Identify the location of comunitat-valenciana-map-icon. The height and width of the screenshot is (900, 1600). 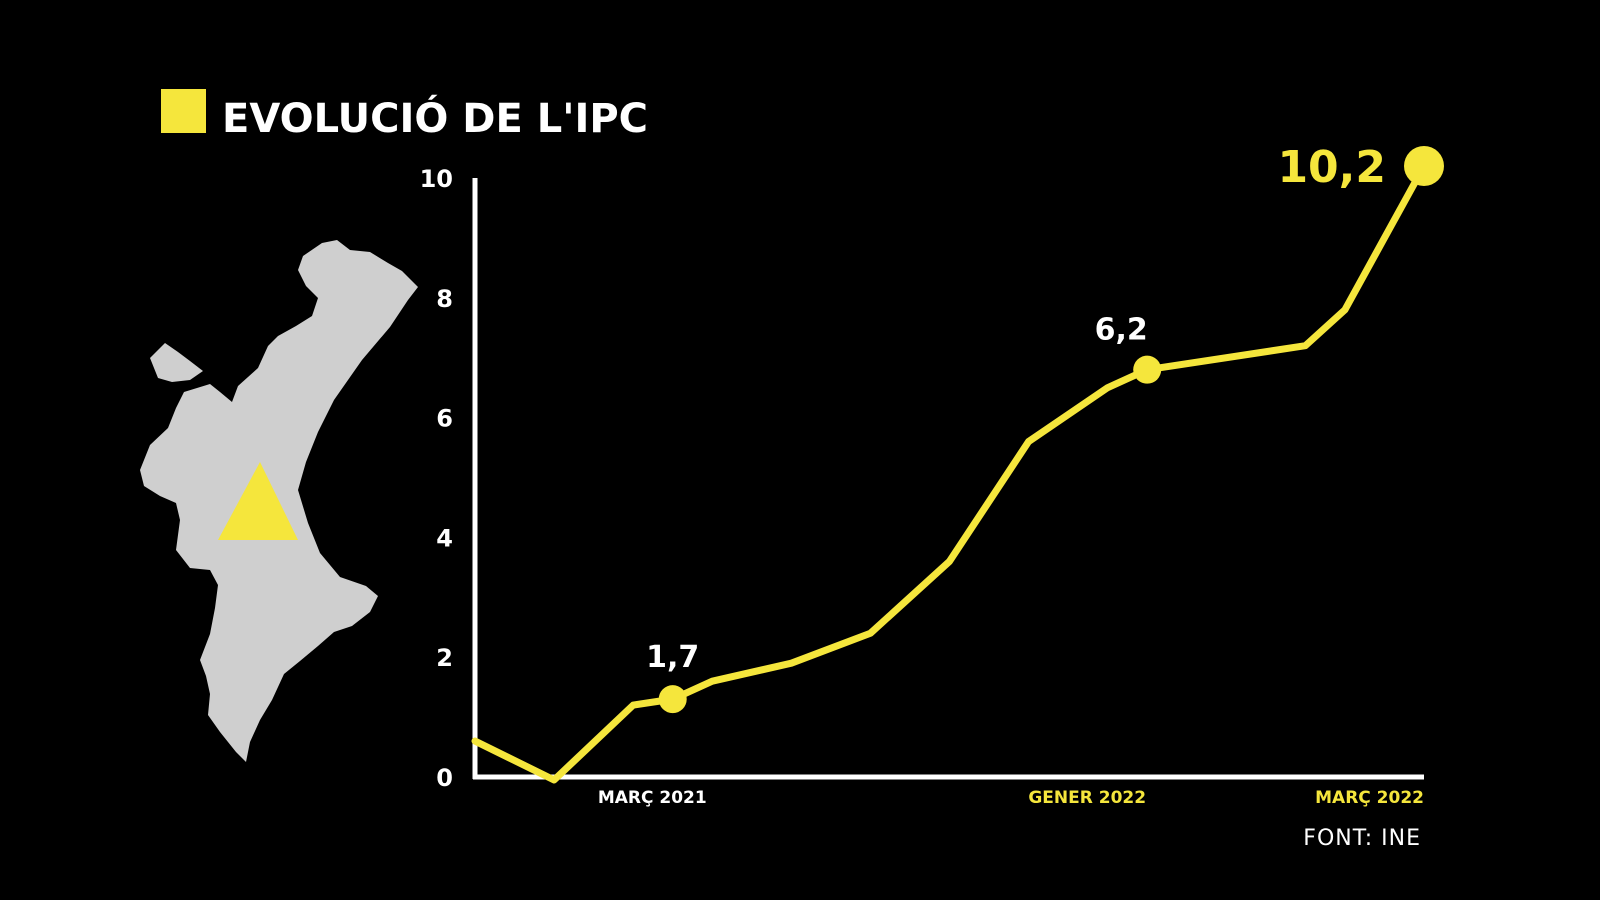
(279, 501).